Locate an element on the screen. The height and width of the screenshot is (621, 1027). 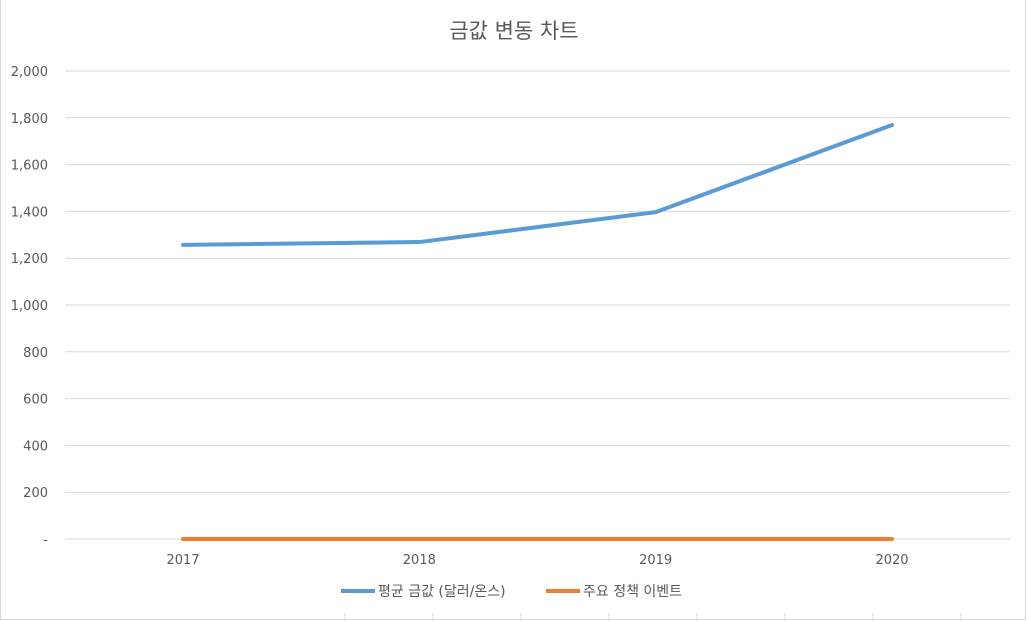
legend: 평균 금값 (달러/온스) 주요 정책 이벤트 is located at coordinates (511, 592).